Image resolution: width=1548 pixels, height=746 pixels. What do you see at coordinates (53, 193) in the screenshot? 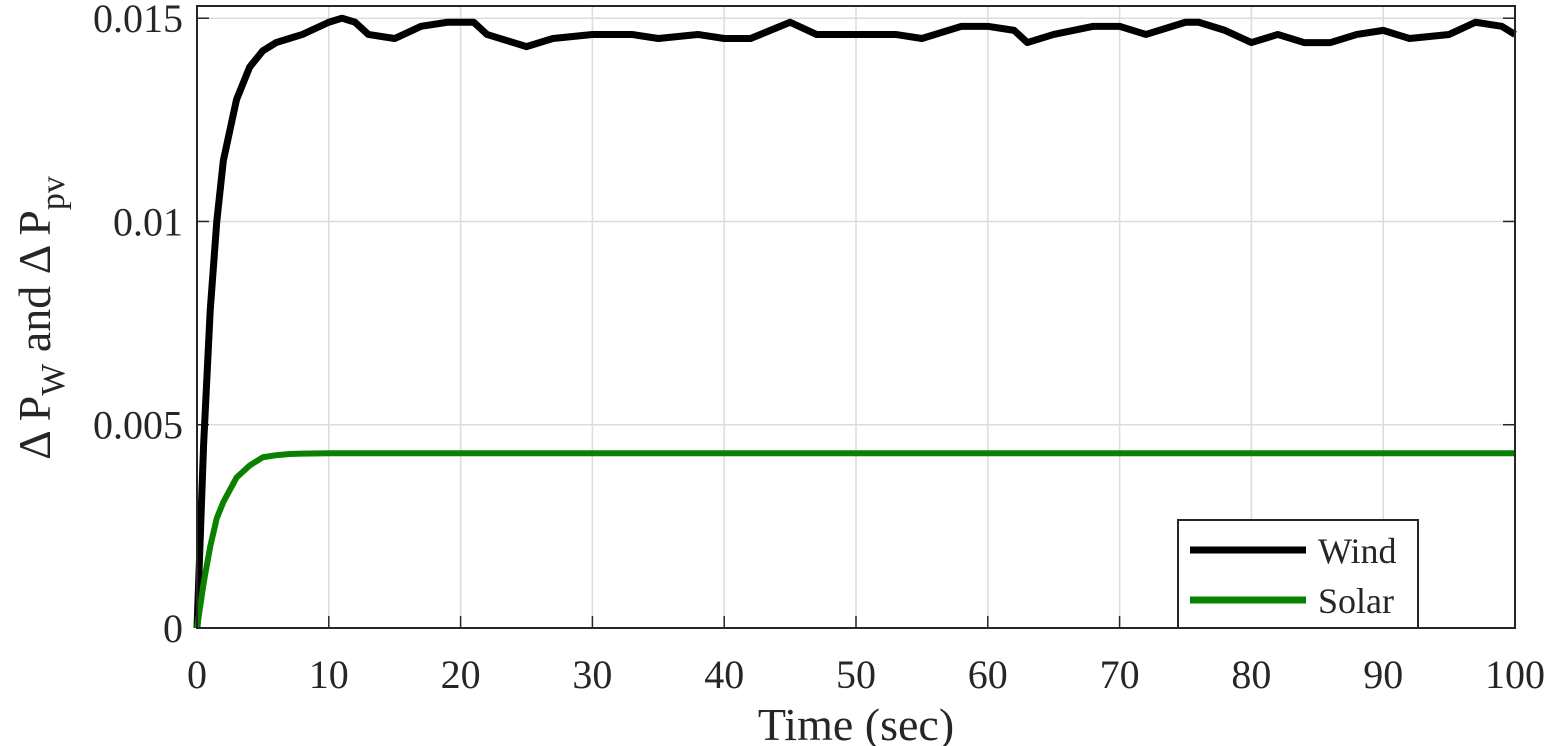
I see `y-label-subscript: pv` at bounding box center [53, 193].